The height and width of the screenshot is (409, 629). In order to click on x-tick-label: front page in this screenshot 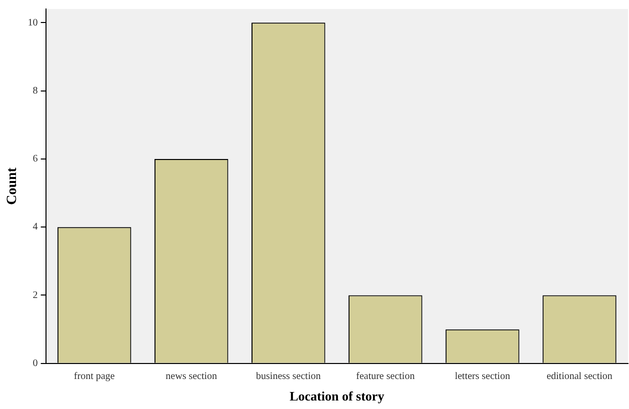, I will do `click(95, 376)`.